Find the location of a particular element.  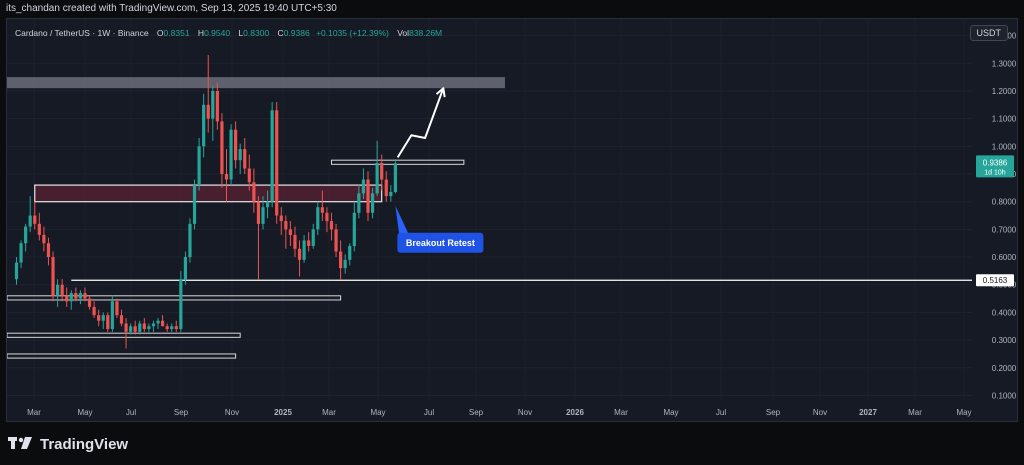

change-value: +0.1035 (+12.39%) is located at coordinates (352, 33).